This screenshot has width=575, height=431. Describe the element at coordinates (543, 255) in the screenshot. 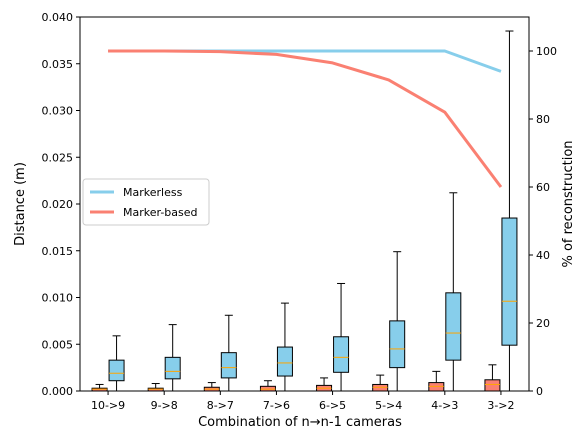

I see `y-tick-label-right: 40` at that location.